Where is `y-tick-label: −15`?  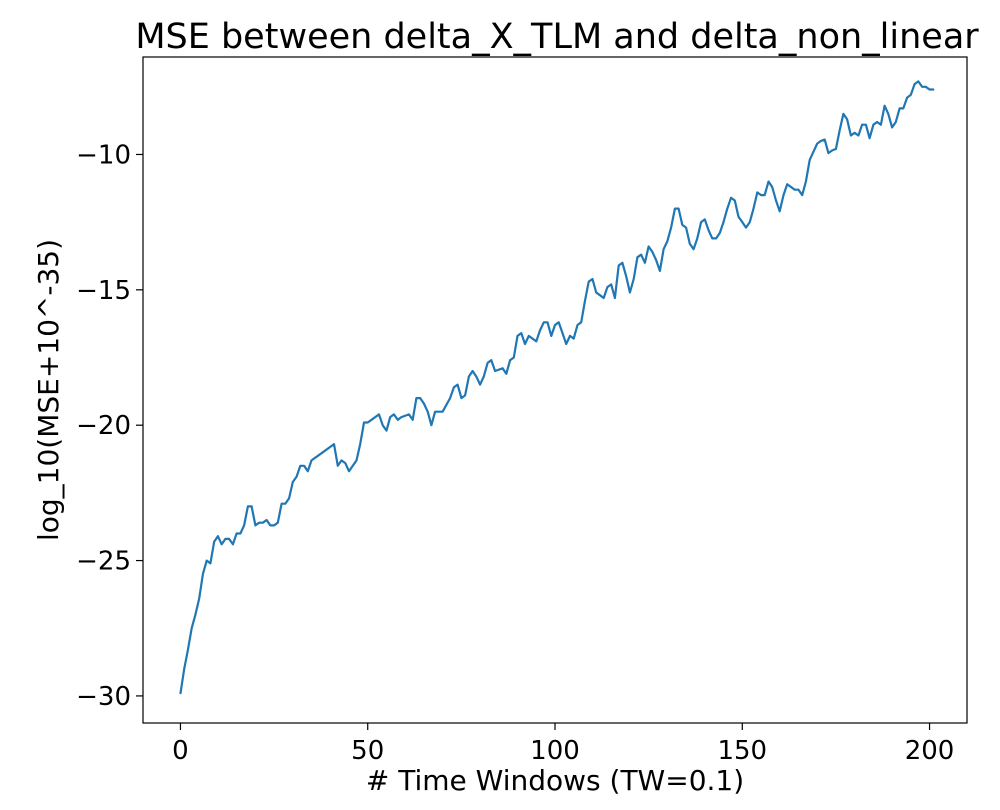
y-tick-label: −15 is located at coordinates (103, 291).